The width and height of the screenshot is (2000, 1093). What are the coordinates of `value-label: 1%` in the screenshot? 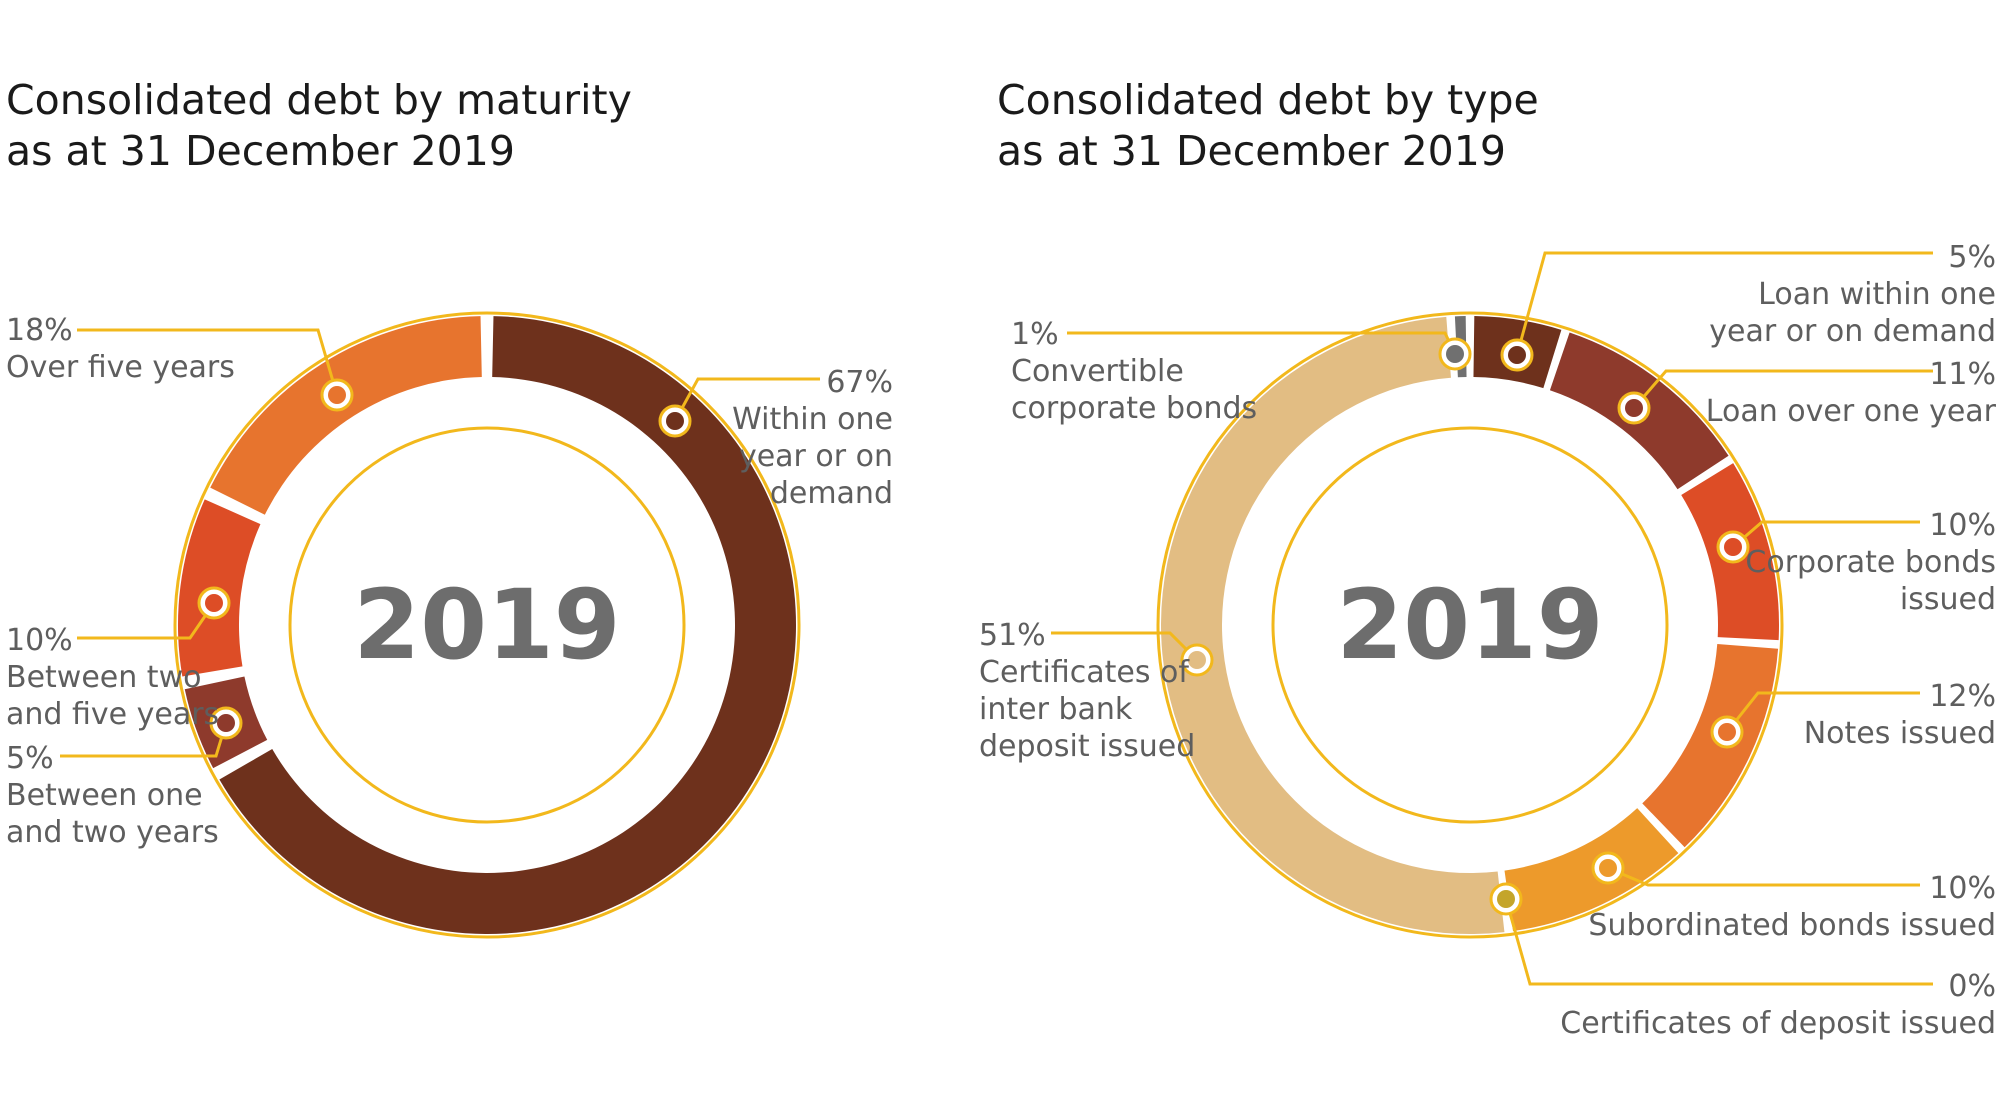 It's located at (1035, 334).